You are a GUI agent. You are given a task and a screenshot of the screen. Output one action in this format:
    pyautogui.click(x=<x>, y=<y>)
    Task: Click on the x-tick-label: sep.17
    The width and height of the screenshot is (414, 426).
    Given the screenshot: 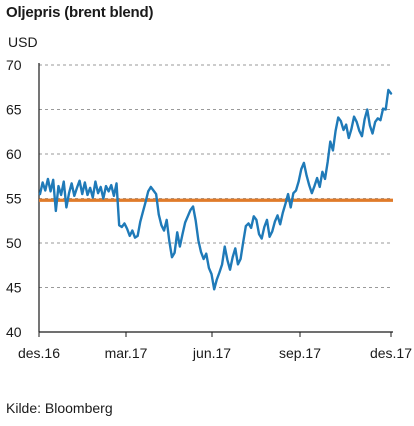 What is the action you would take?
    pyautogui.click(x=300, y=353)
    